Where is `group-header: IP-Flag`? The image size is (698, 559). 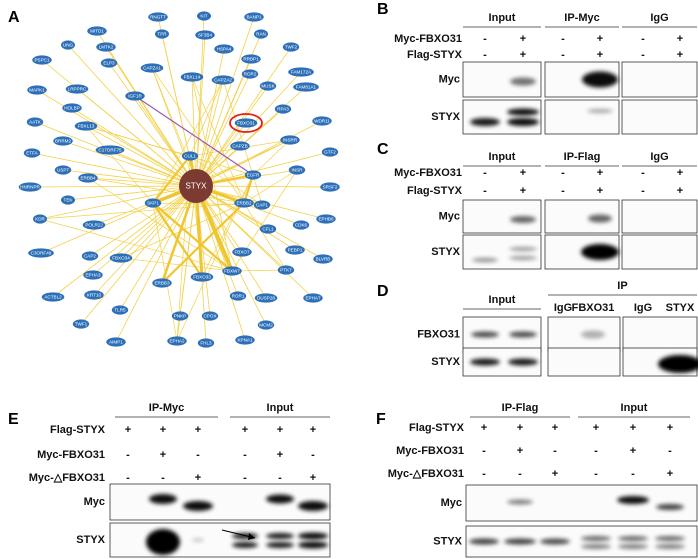 group-header: IP-Flag is located at coordinates (582, 157).